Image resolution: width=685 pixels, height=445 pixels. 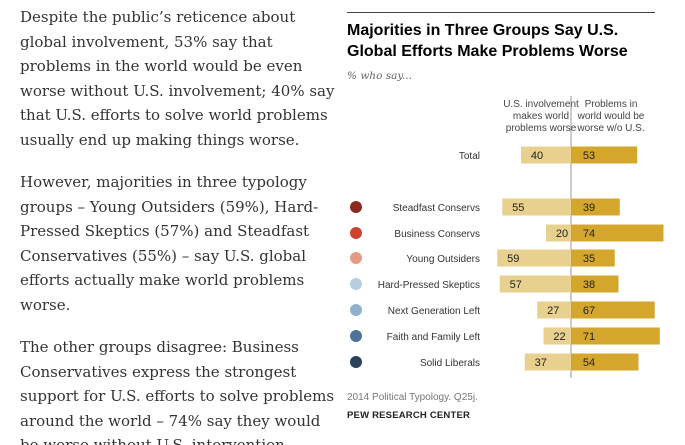 What do you see at coordinates (429, 285) in the screenshot?
I see `category-label: Hard-Pressed Skeptics` at bounding box center [429, 285].